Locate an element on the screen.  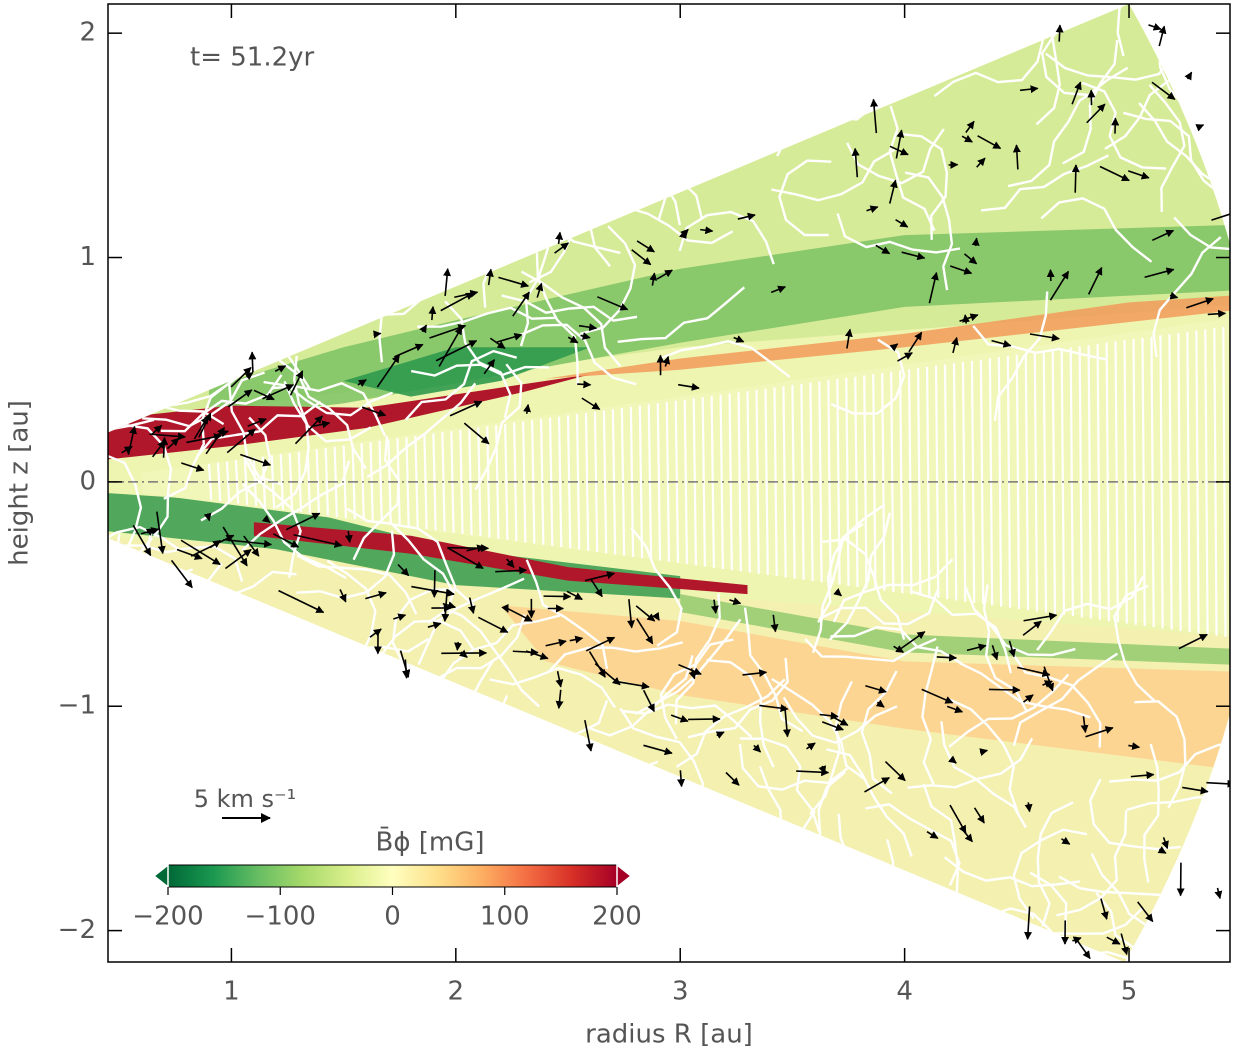
colorbar-tick-label: 100 is located at coordinates (505, 917).